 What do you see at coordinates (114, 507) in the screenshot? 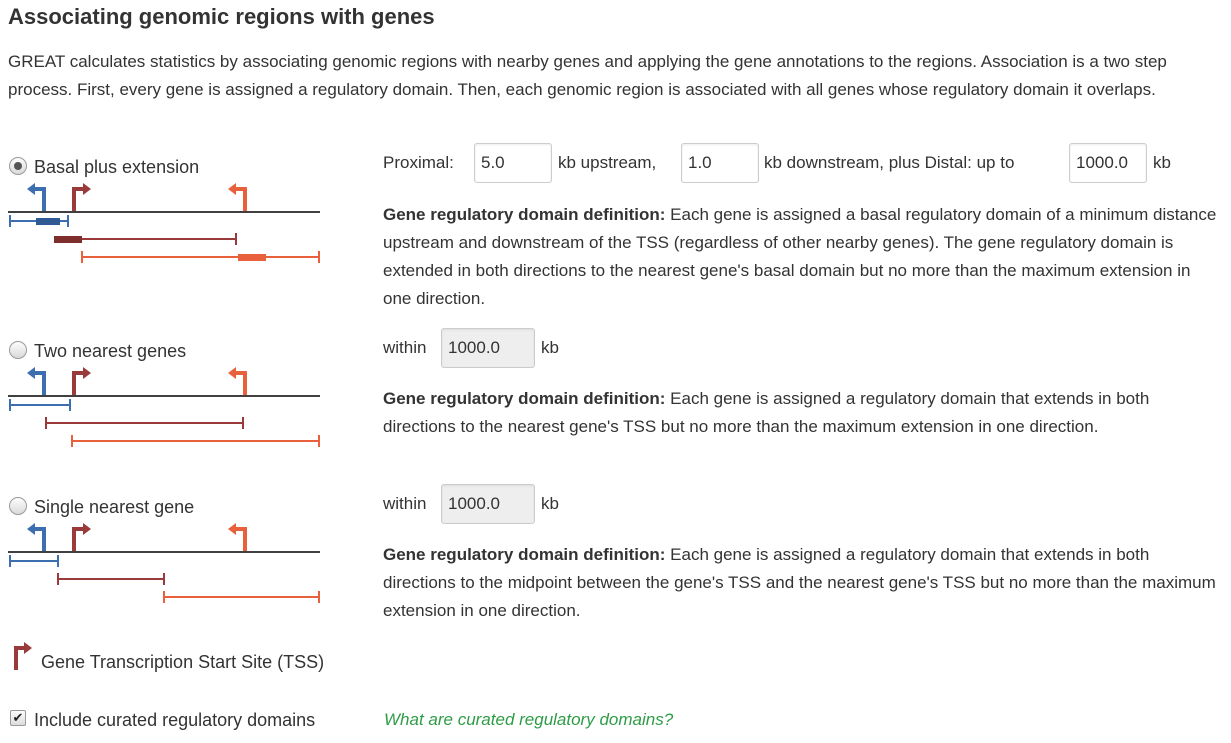
I see `single-nearest-gene-label: Single nearest gene` at bounding box center [114, 507].